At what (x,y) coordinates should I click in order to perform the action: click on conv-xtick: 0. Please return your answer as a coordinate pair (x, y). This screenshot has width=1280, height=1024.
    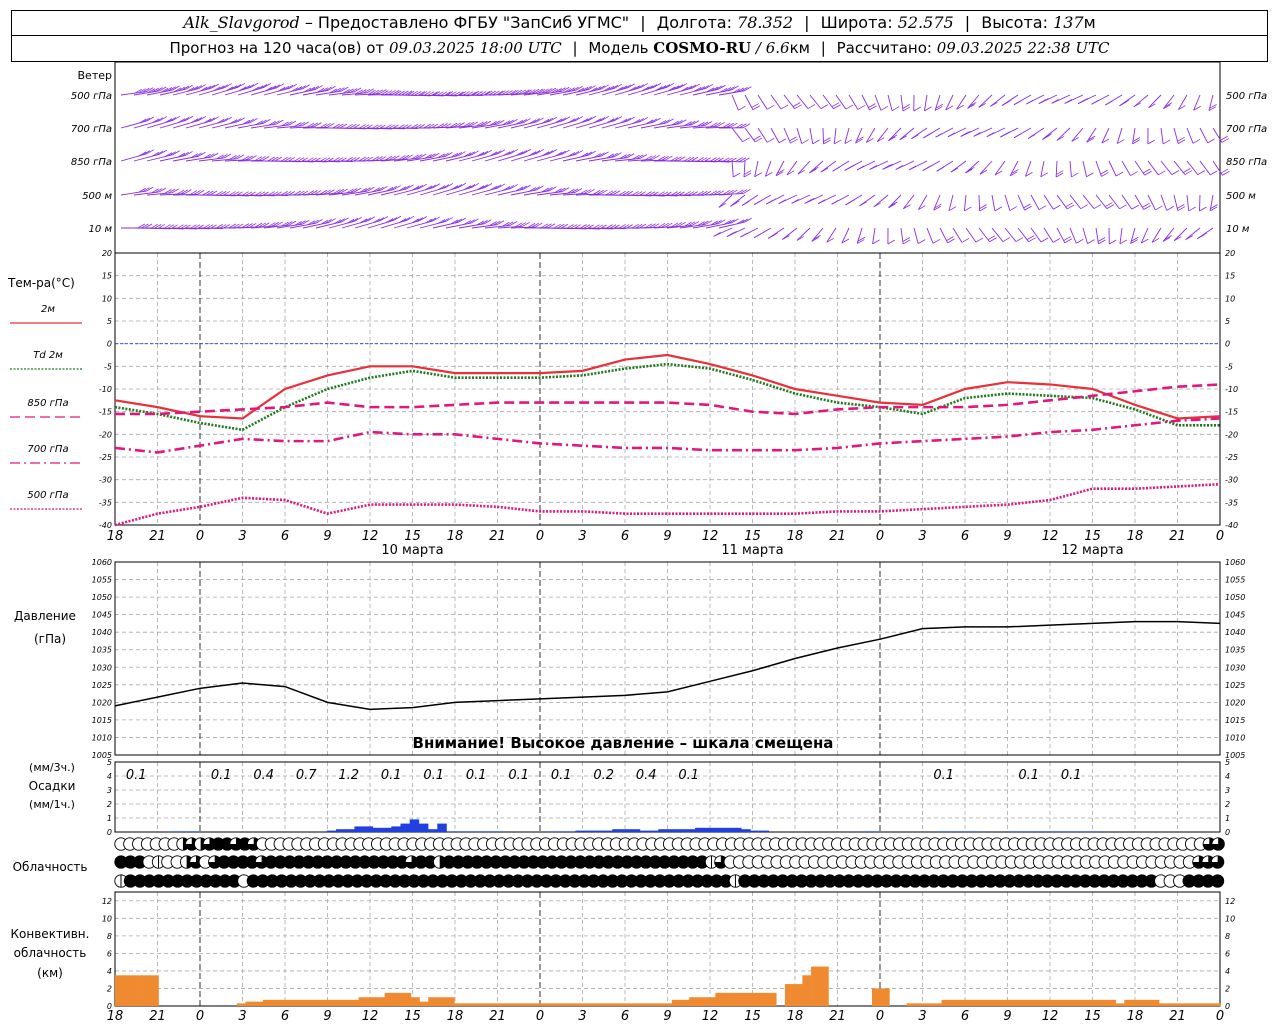
    Looking at the image, I should click on (540, 1016).